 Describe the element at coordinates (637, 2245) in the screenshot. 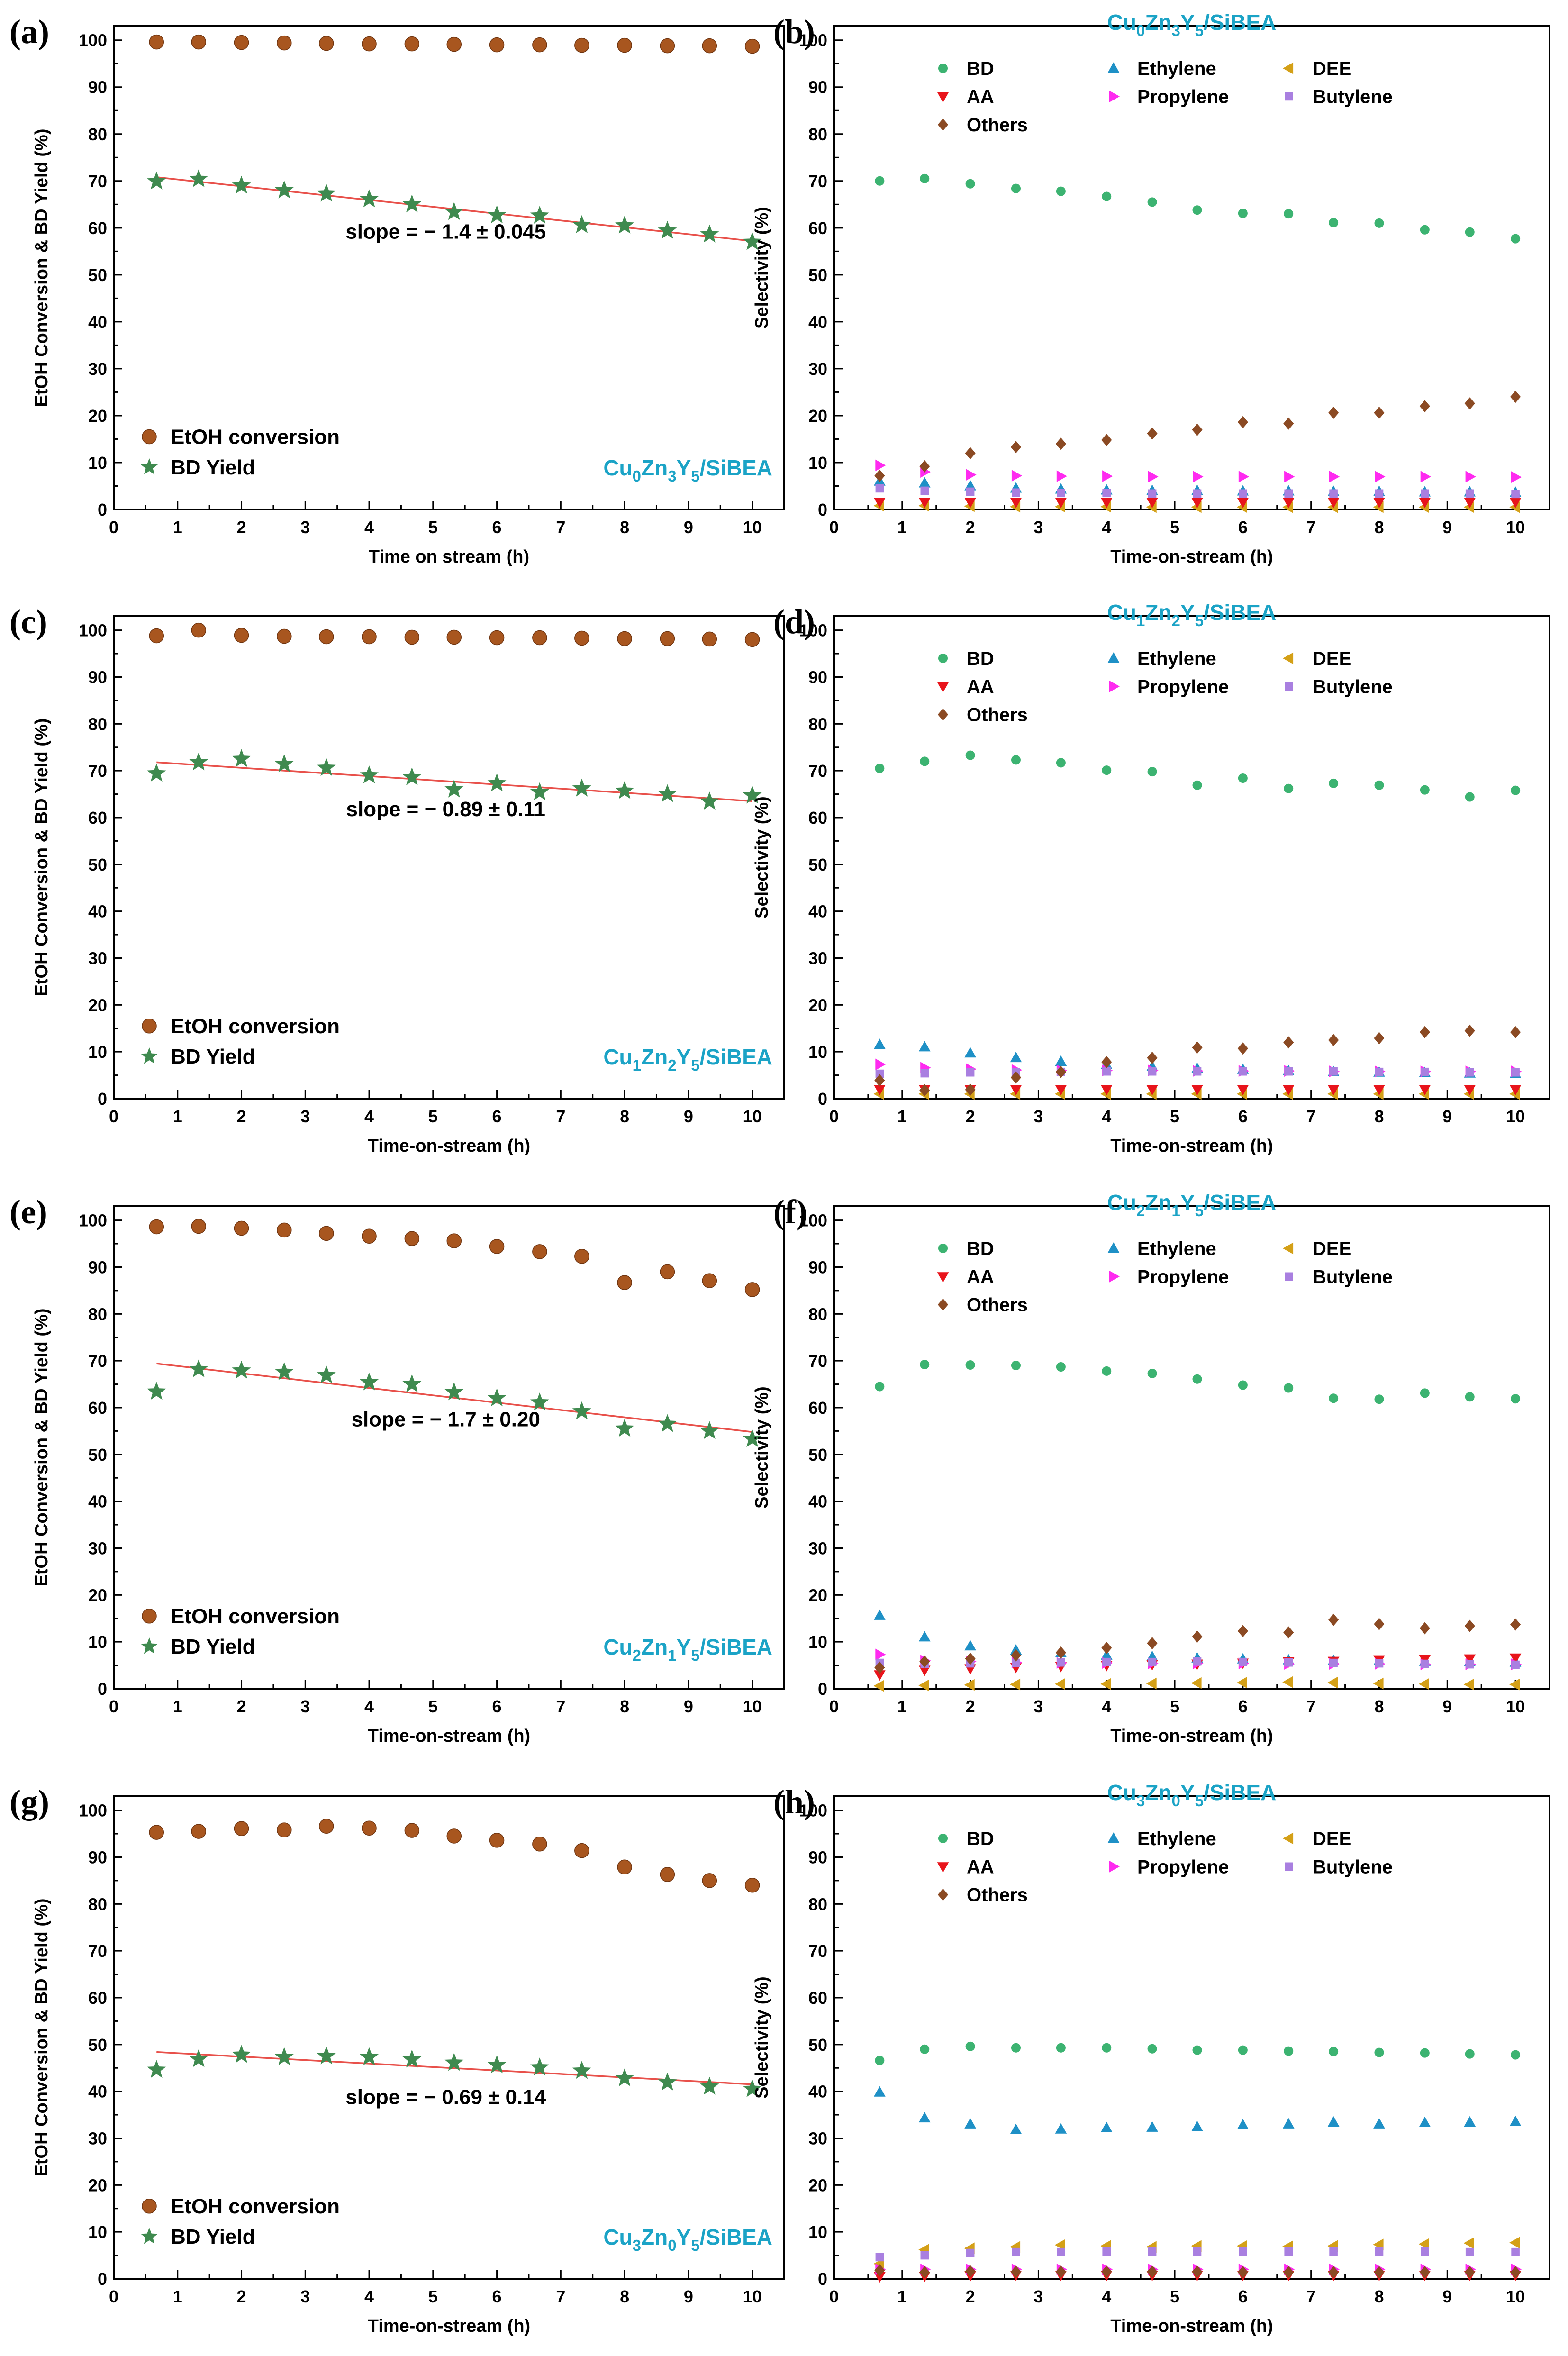

I see `subscript: 3` at that location.